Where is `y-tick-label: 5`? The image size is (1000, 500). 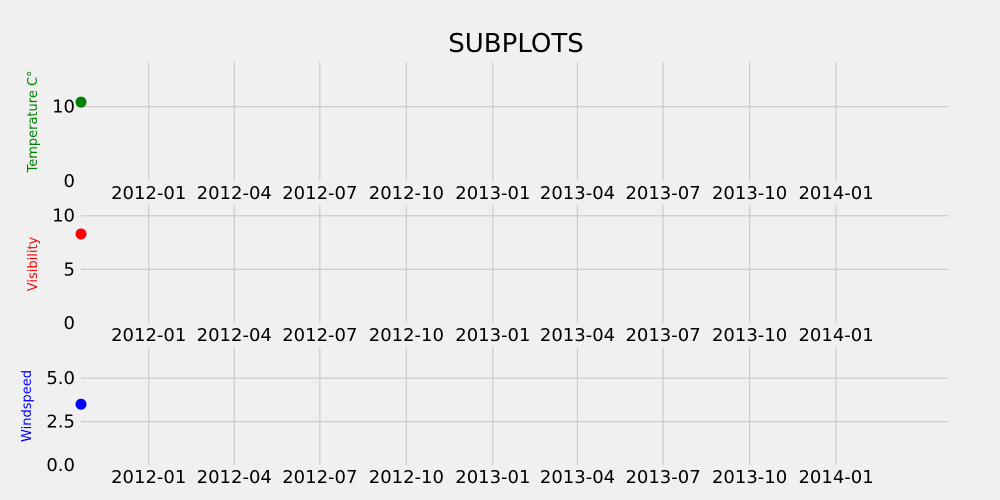
y-tick-label: 5 is located at coordinates (69, 269).